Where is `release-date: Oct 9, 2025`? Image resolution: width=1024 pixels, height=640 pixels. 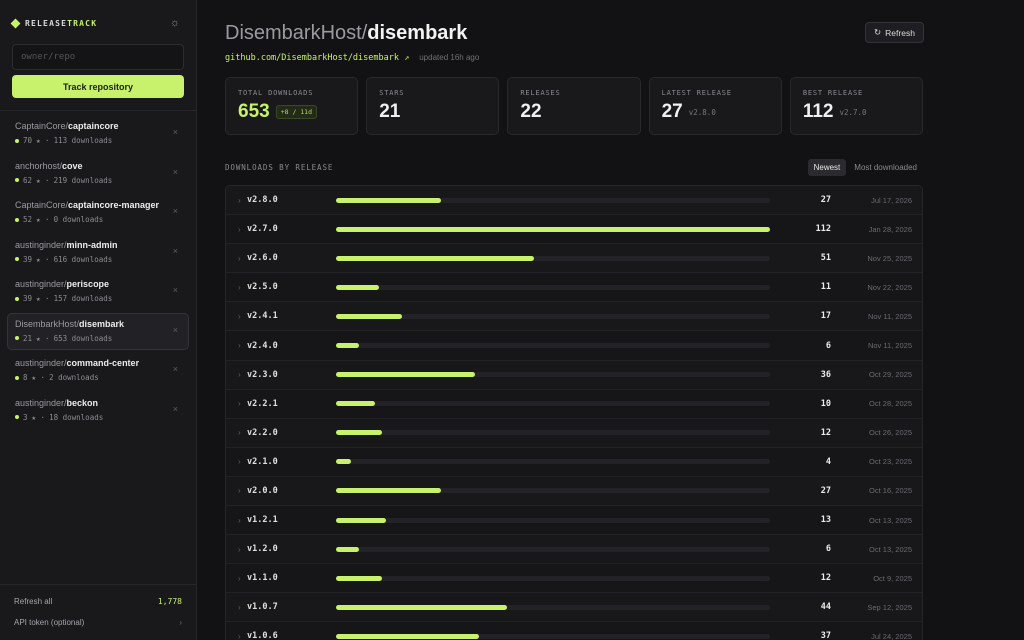
release-date: Oct 9, 2025 is located at coordinates (892, 578).